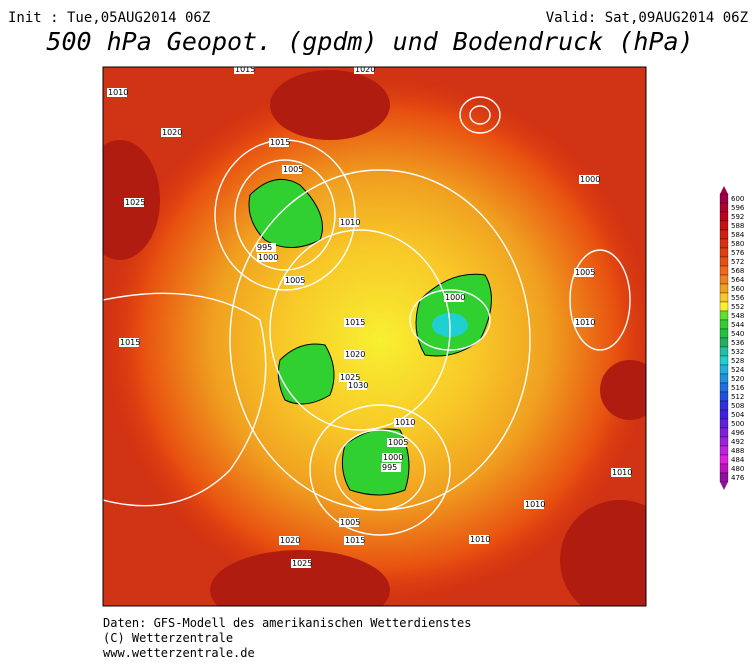 This screenshot has width=756, height=671. What do you see at coordinates (179, 653) in the screenshot?
I see `footer-line: www.wetterzentrale.de` at bounding box center [179, 653].